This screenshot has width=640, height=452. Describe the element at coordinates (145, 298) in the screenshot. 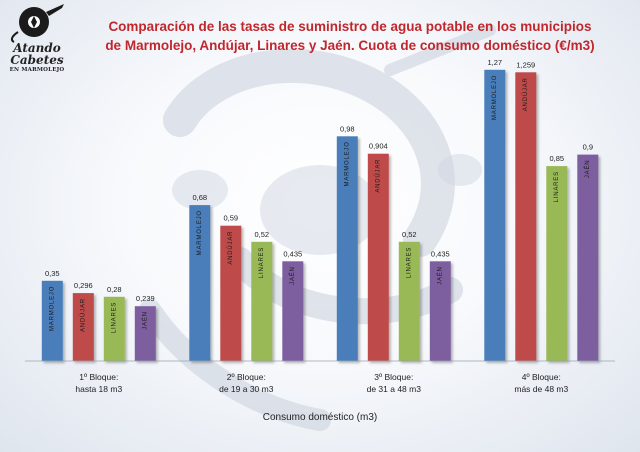

I see `data-label-jaén-1: 0,239` at that location.